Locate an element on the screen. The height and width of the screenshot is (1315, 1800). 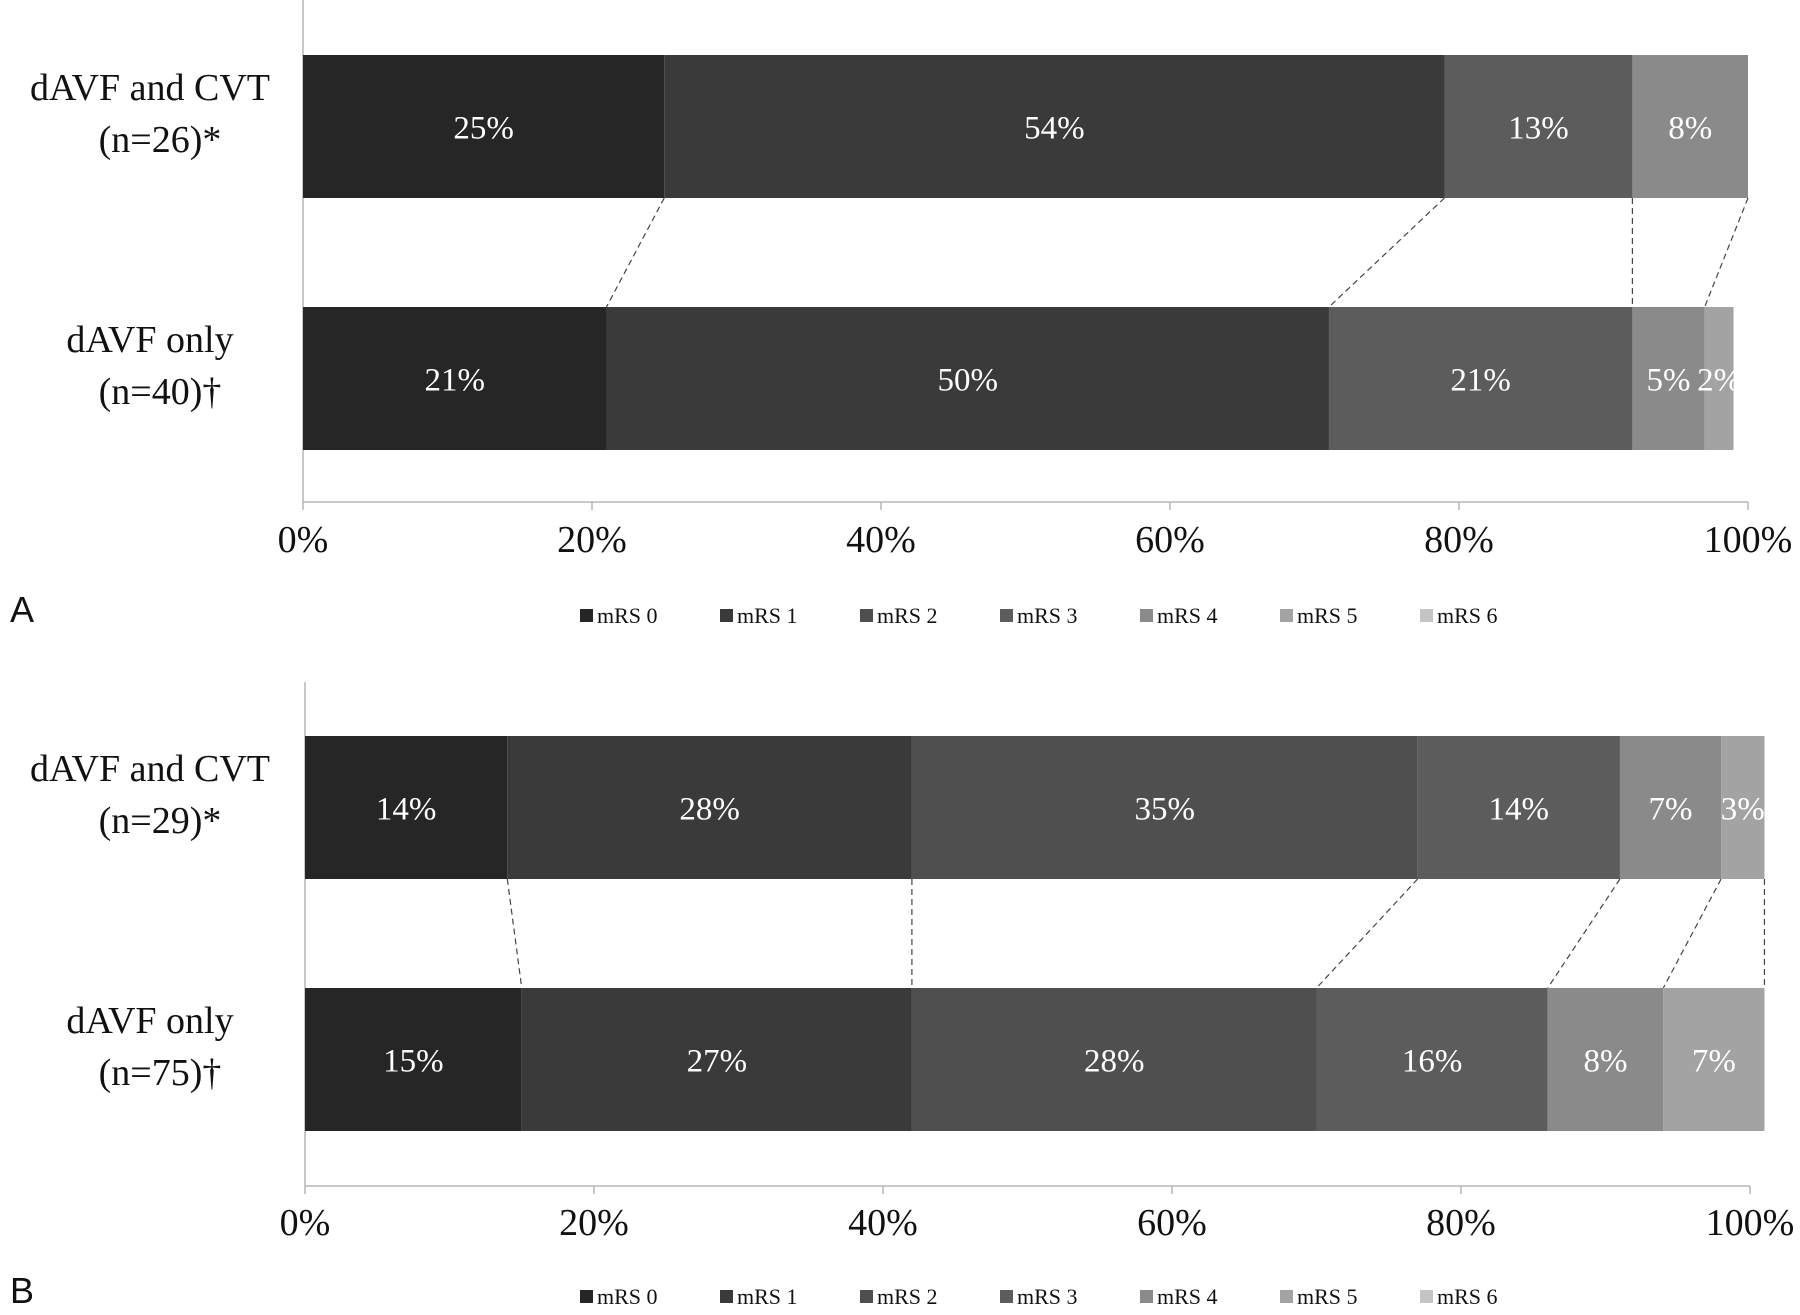
data-label: 35% is located at coordinates (1165, 810).